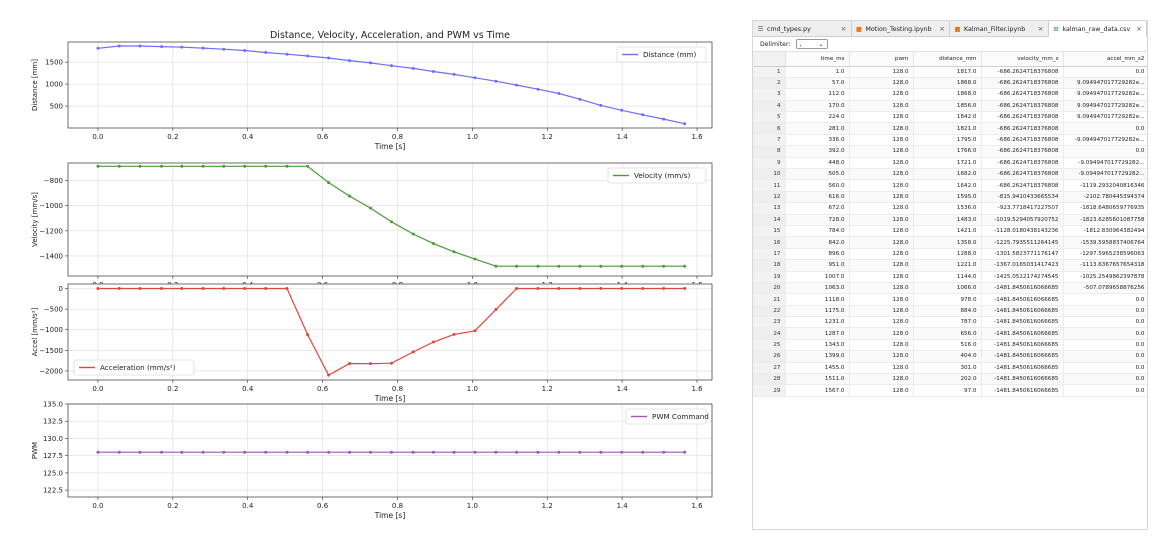 This screenshot has width=1170, height=548. Describe the element at coordinates (390, 332) in the screenshot. I see `accel-axes-frame` at that location.